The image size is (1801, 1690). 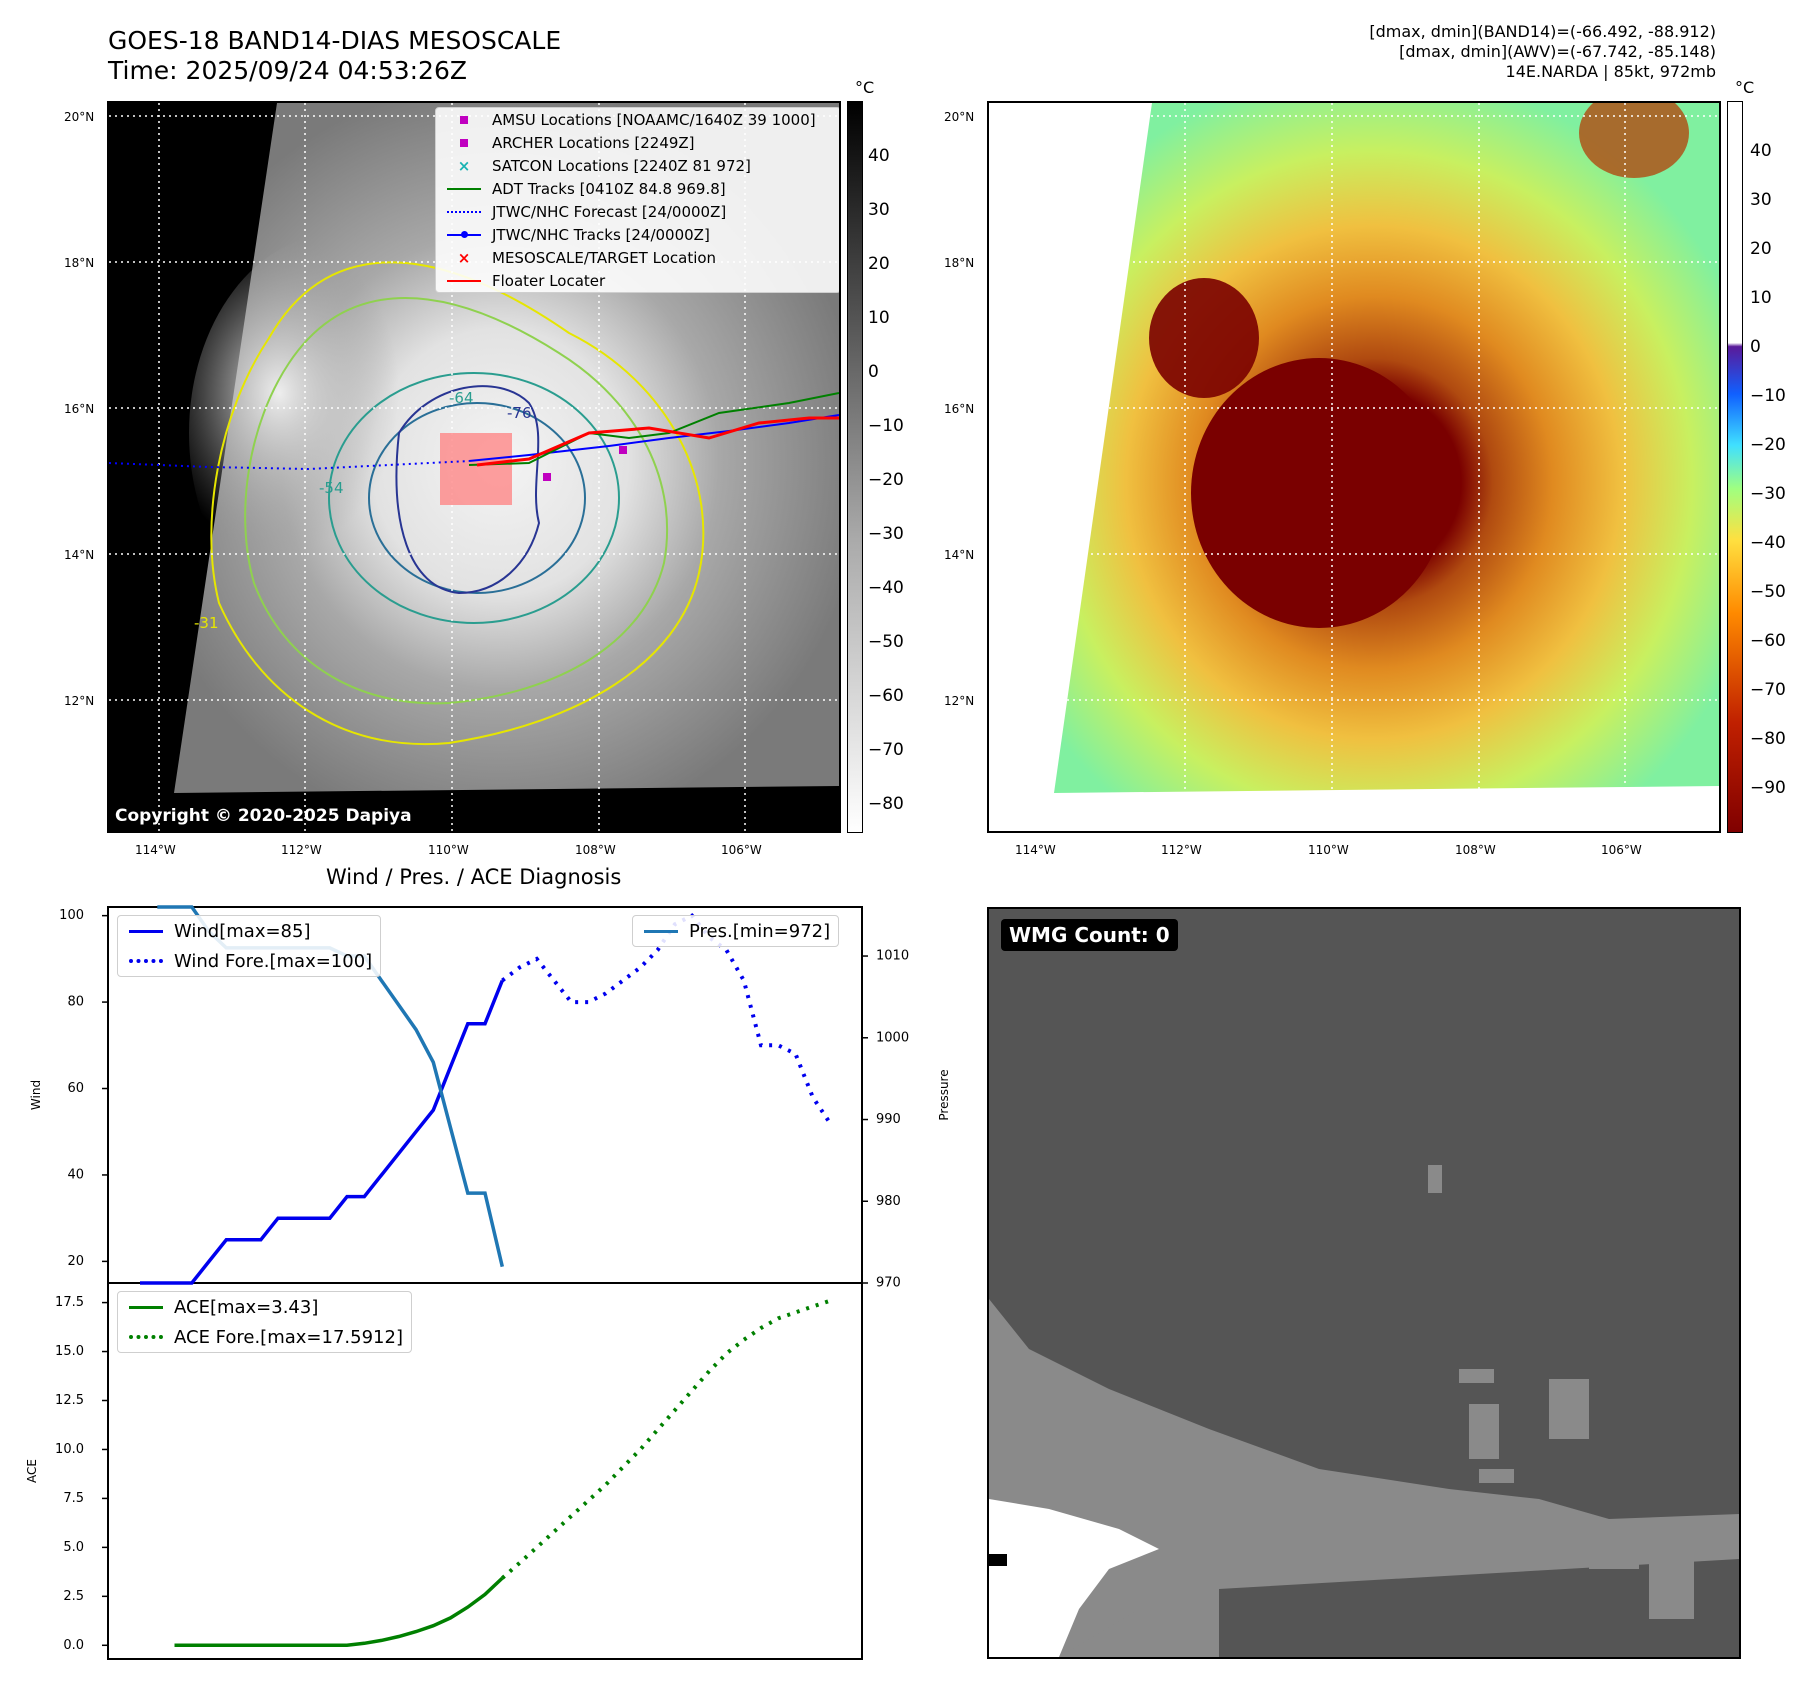 What do you see at coordinates (1610, 71) in the screenshot?
I see `info-line3: 14E.NARDA | 85kt, 972mb` at bounding box center [1610, 71].